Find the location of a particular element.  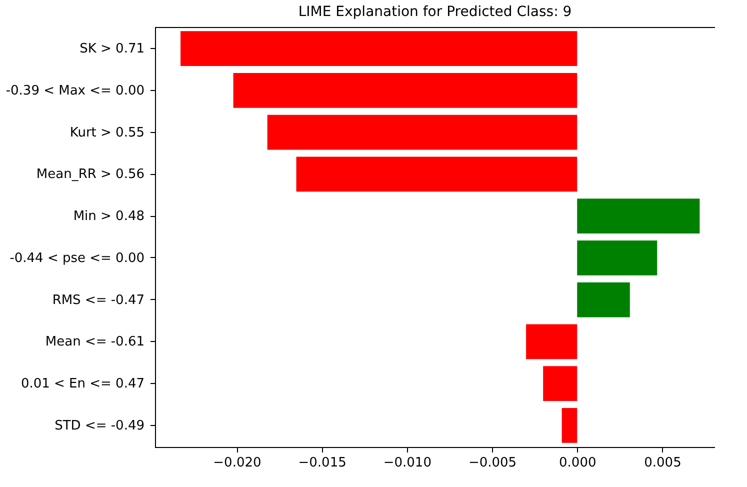

y-tick-label: -0.44 < pse <= 0.00 is located at coordinates (77, 258).